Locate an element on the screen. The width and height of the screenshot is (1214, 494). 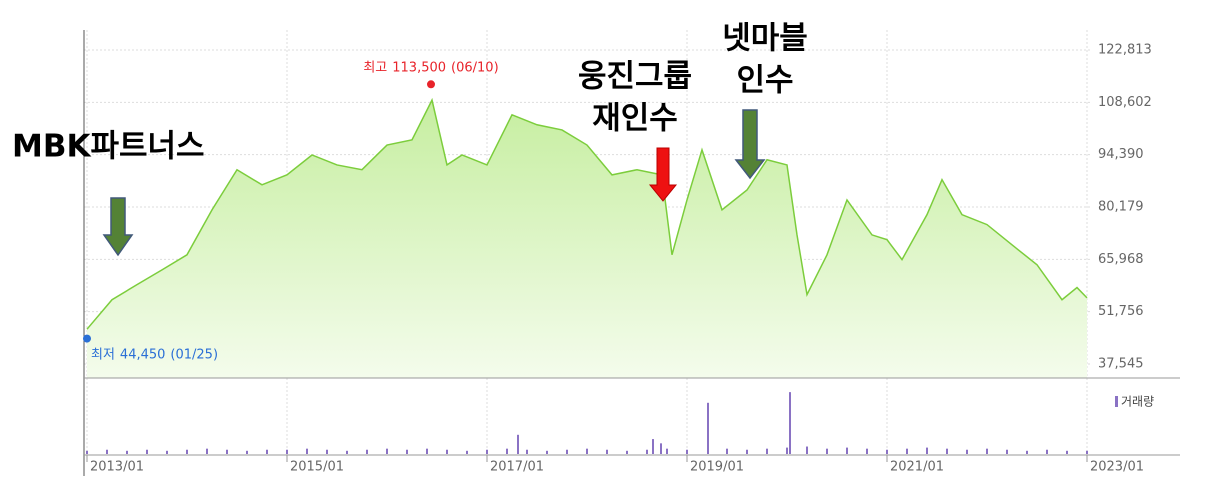
low-value-label: 44,450 is located at coordinates (143, 354).